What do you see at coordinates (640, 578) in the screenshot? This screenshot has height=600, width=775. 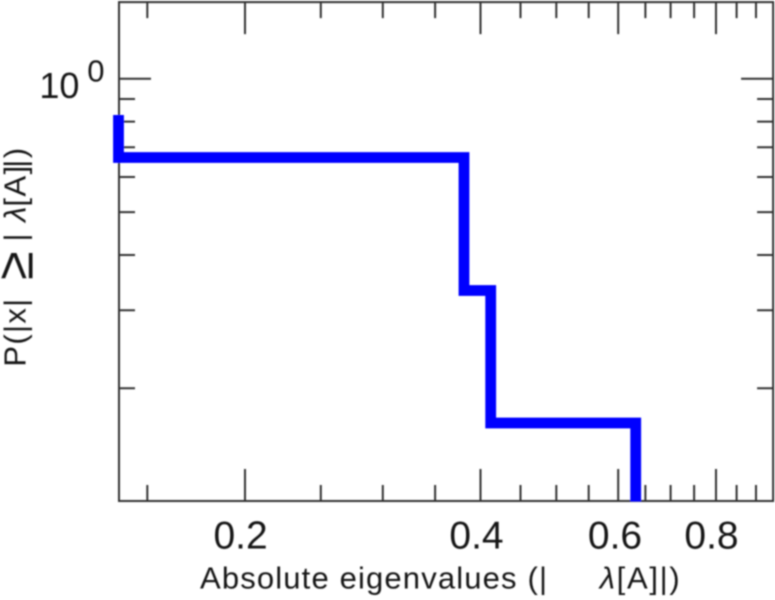 I see `svg-text: λ[A]|)` at bounding box center [640, 578].